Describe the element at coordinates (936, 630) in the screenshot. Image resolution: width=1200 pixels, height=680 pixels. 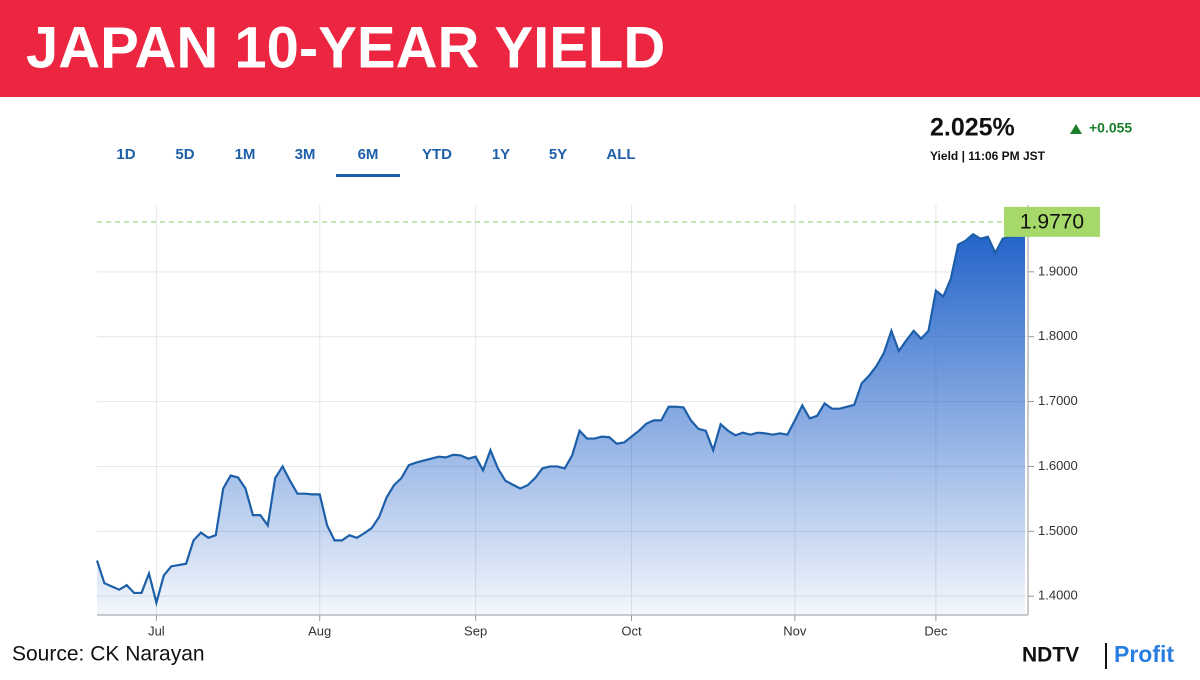
I see `x-tick-label: Dec` at that location.